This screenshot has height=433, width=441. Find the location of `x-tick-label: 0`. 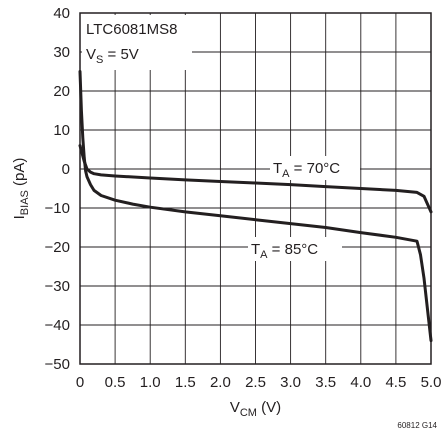

x-tick-label: 0 is located at coordinates (80, 382).